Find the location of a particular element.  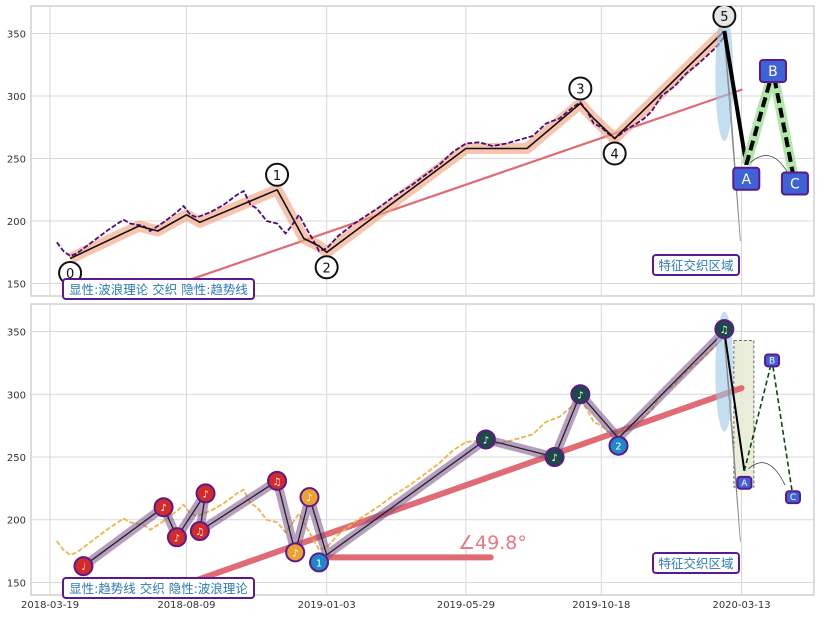

top-annotation-text: 显性:波浪理论 交织 隐性:趋势线 is located at coordinates (158, 289).